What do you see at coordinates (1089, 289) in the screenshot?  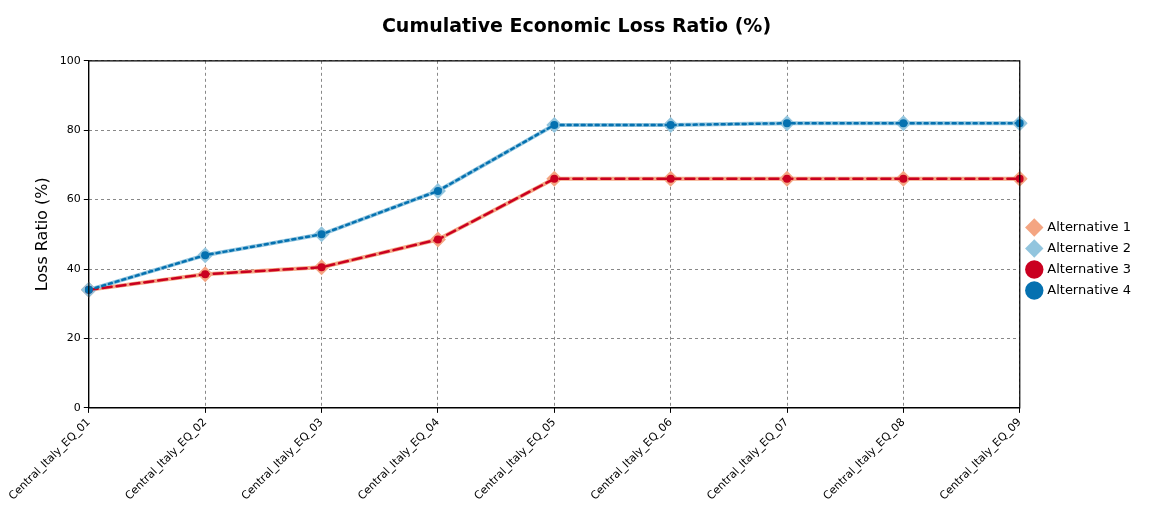 I see `legend-label: Alternative 4` at bounding box center [1089, 289].